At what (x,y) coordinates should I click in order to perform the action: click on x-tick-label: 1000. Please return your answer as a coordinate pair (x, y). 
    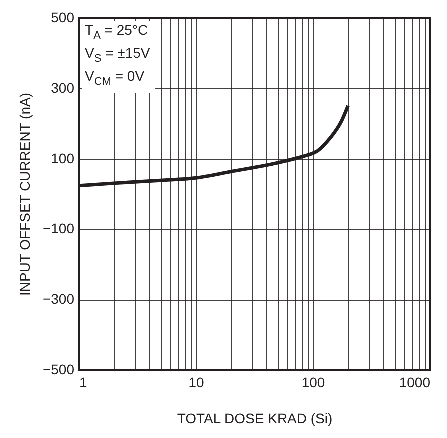
    Looking at the image, I should click on (415, 382).